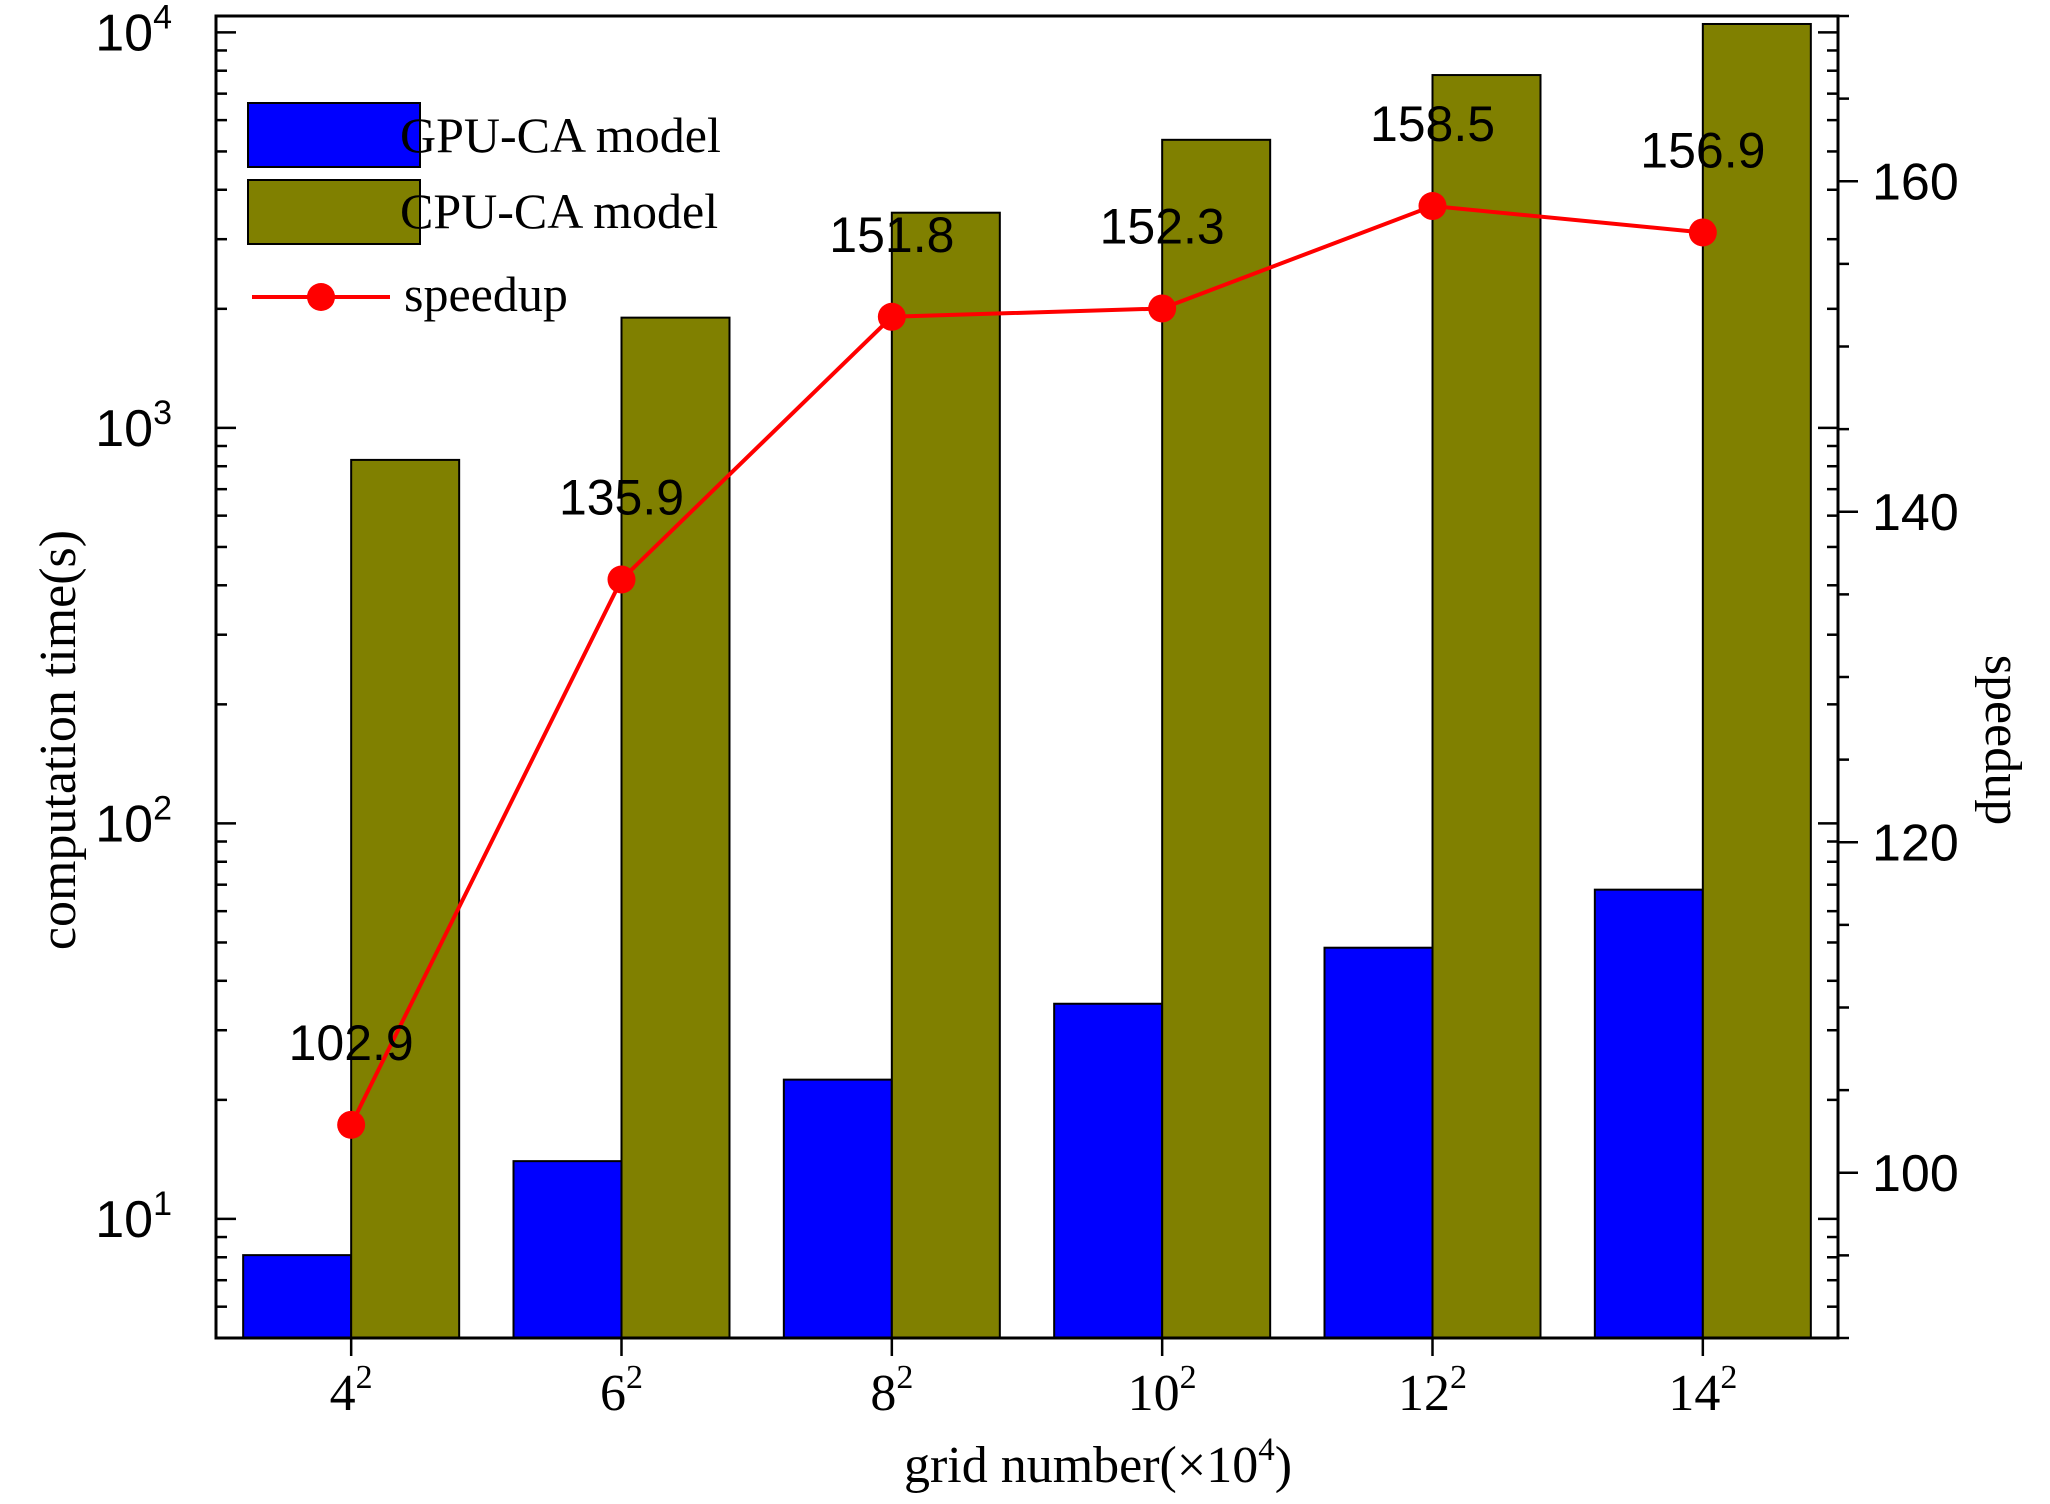 This screenshot has width=2050, height=1504. I want to click on legend-label-speedup: speedup, so click(486, 294).